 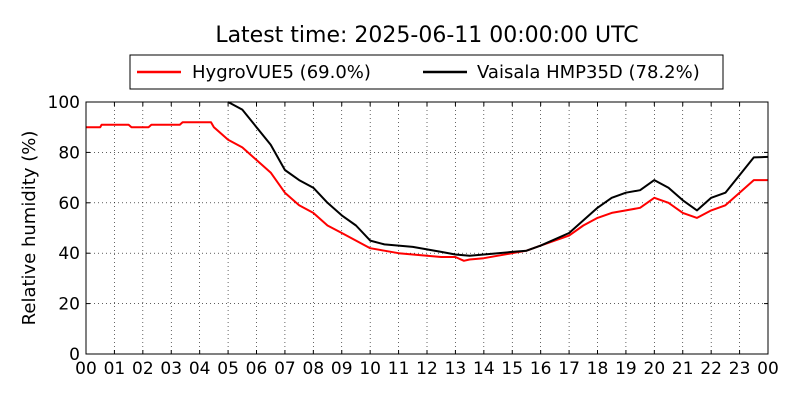 I want to click on x-tick-label: 23, so click(x=740, y=369).